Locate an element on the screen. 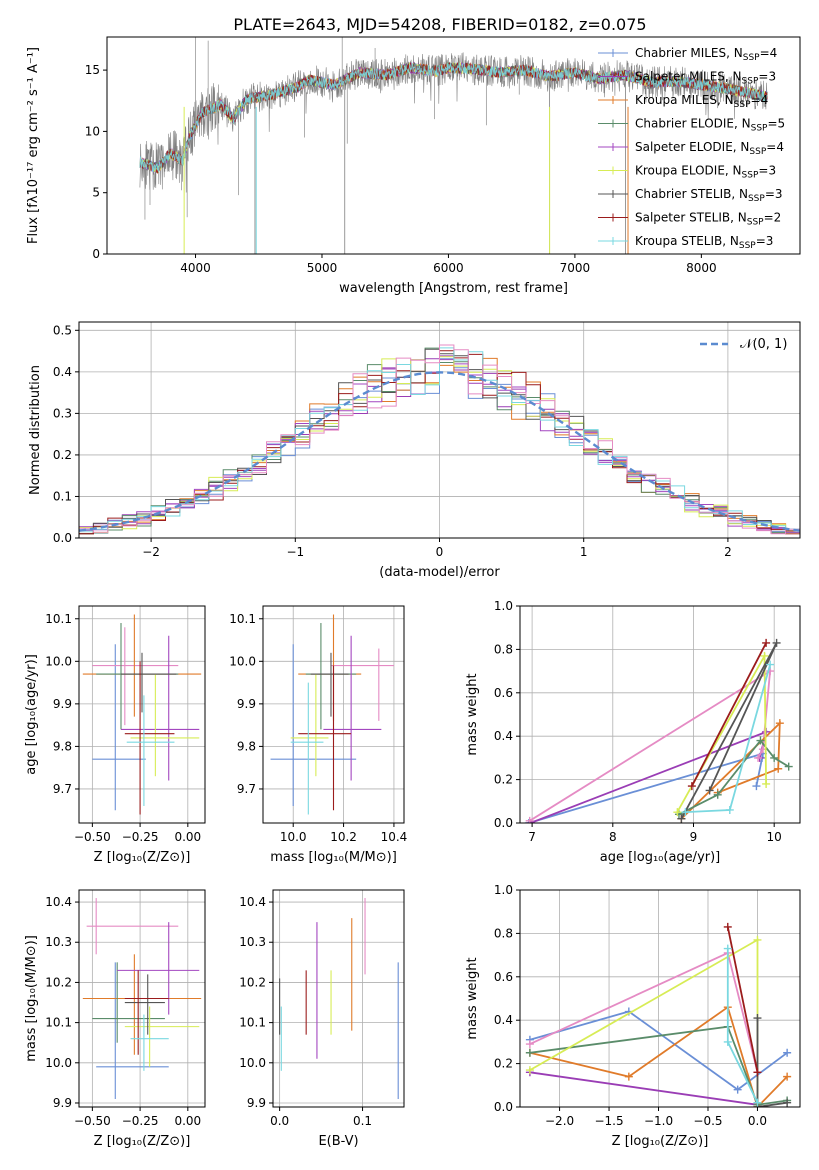 The height and width of the screenshot is (1170, 819). weight-series-chab_elodie is located at coordinates (658, 1065).